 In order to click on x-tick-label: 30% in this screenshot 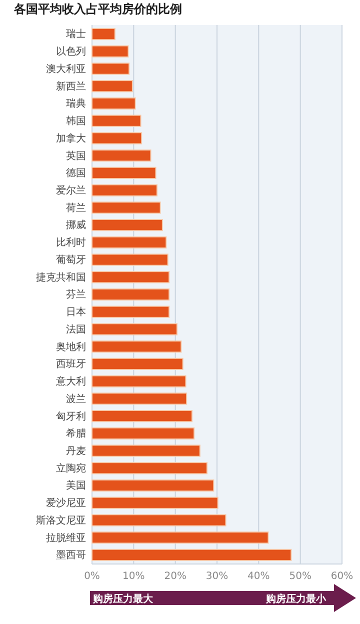, I will do `click(217, 576)`.